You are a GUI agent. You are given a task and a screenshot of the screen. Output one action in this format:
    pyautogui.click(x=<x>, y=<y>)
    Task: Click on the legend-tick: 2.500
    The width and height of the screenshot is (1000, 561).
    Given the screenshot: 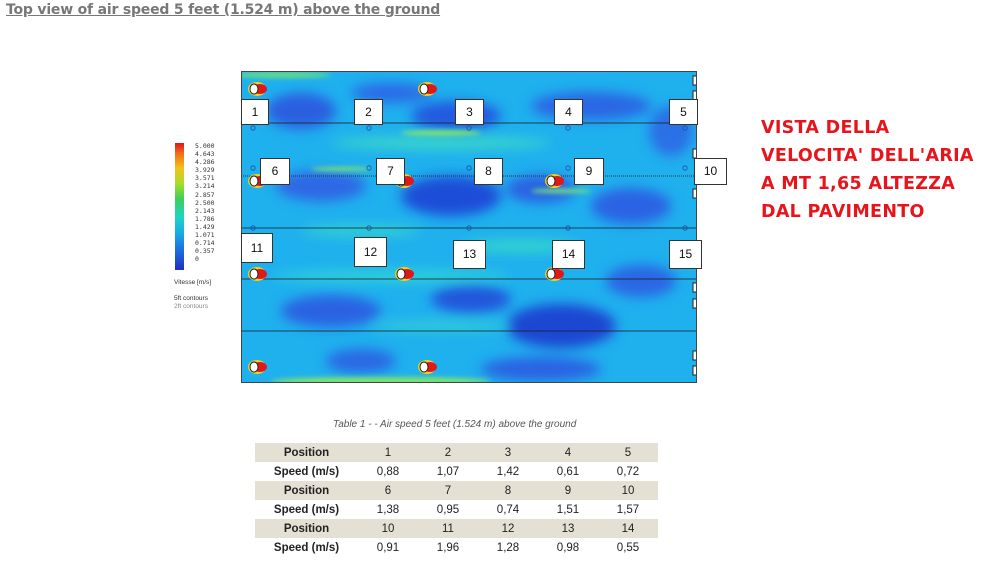 What is the action you would take?
    pyautogui.click(x=205, y=202)
    